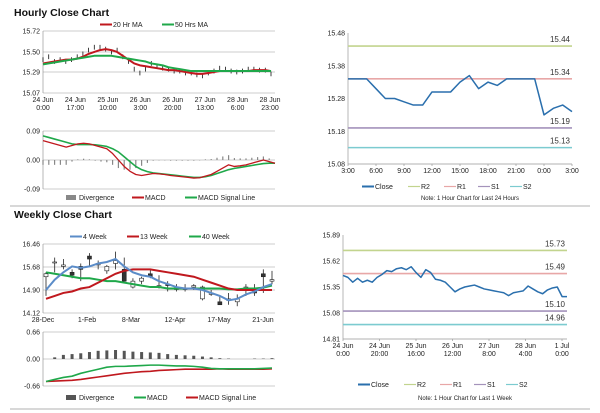 The image size is (600, 413). I want to click on x-tick-label: 15:00, so click(460, 171).